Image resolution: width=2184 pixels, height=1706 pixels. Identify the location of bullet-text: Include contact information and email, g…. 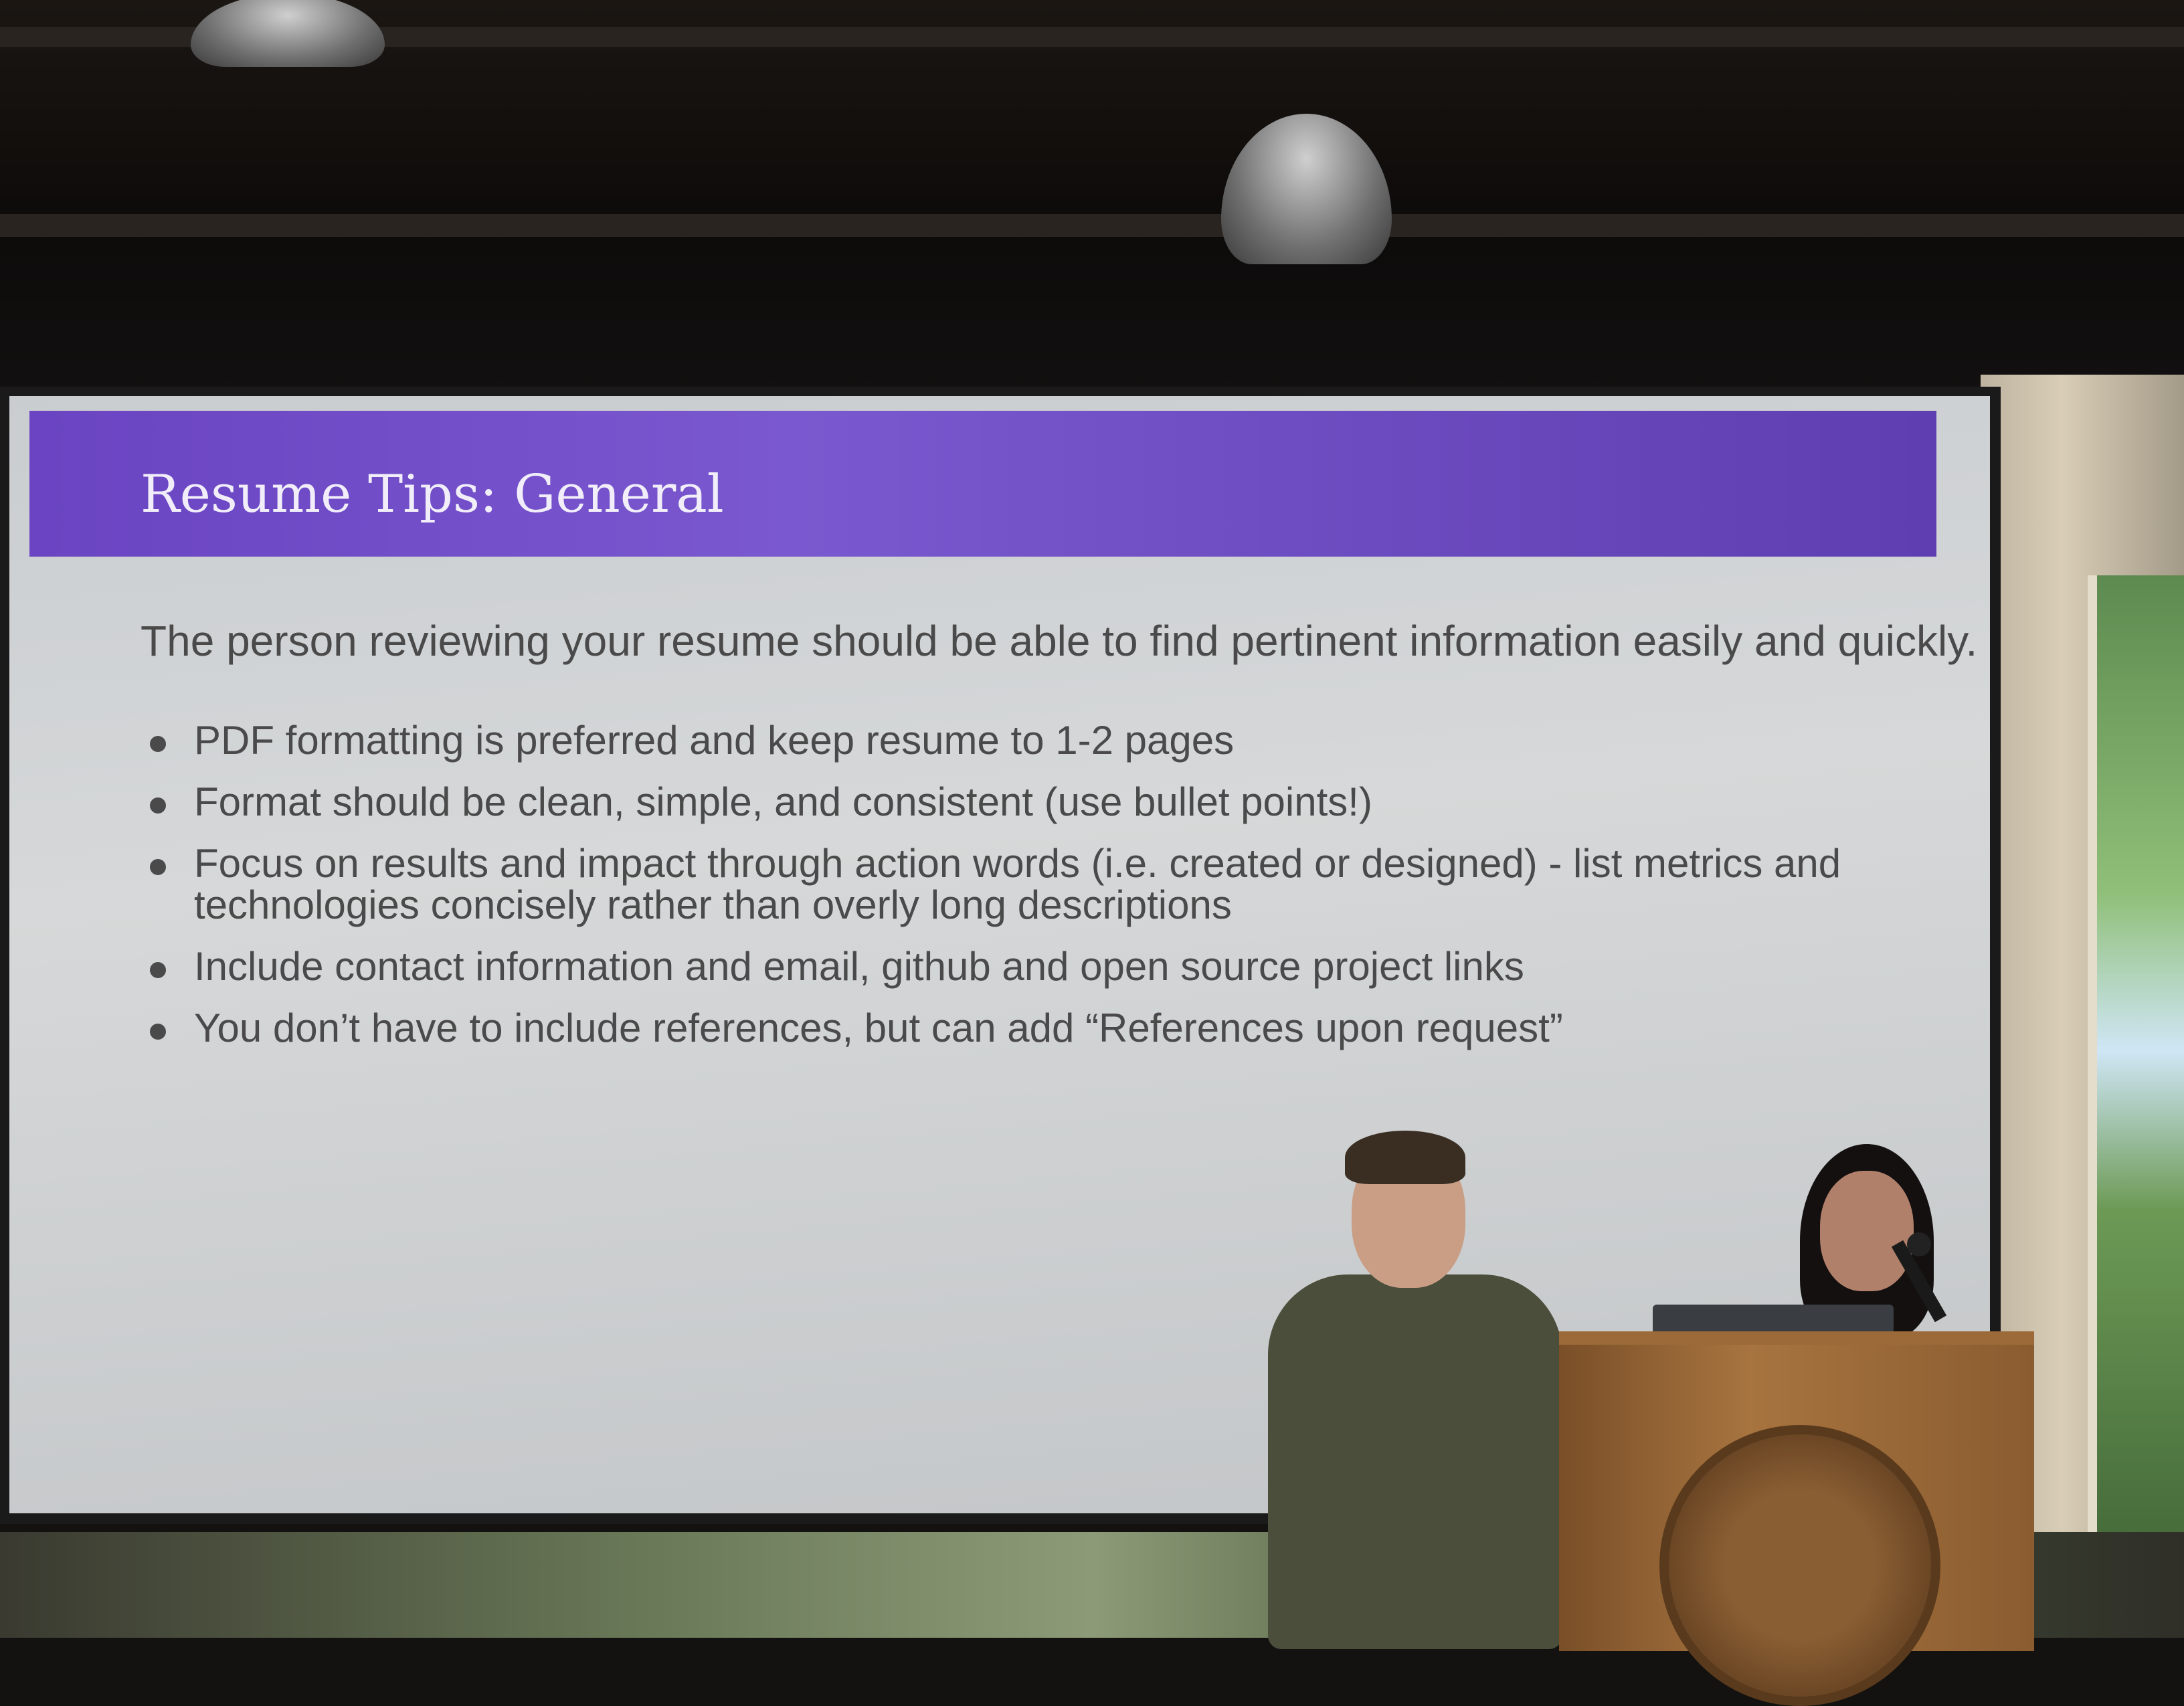
(859, 967).